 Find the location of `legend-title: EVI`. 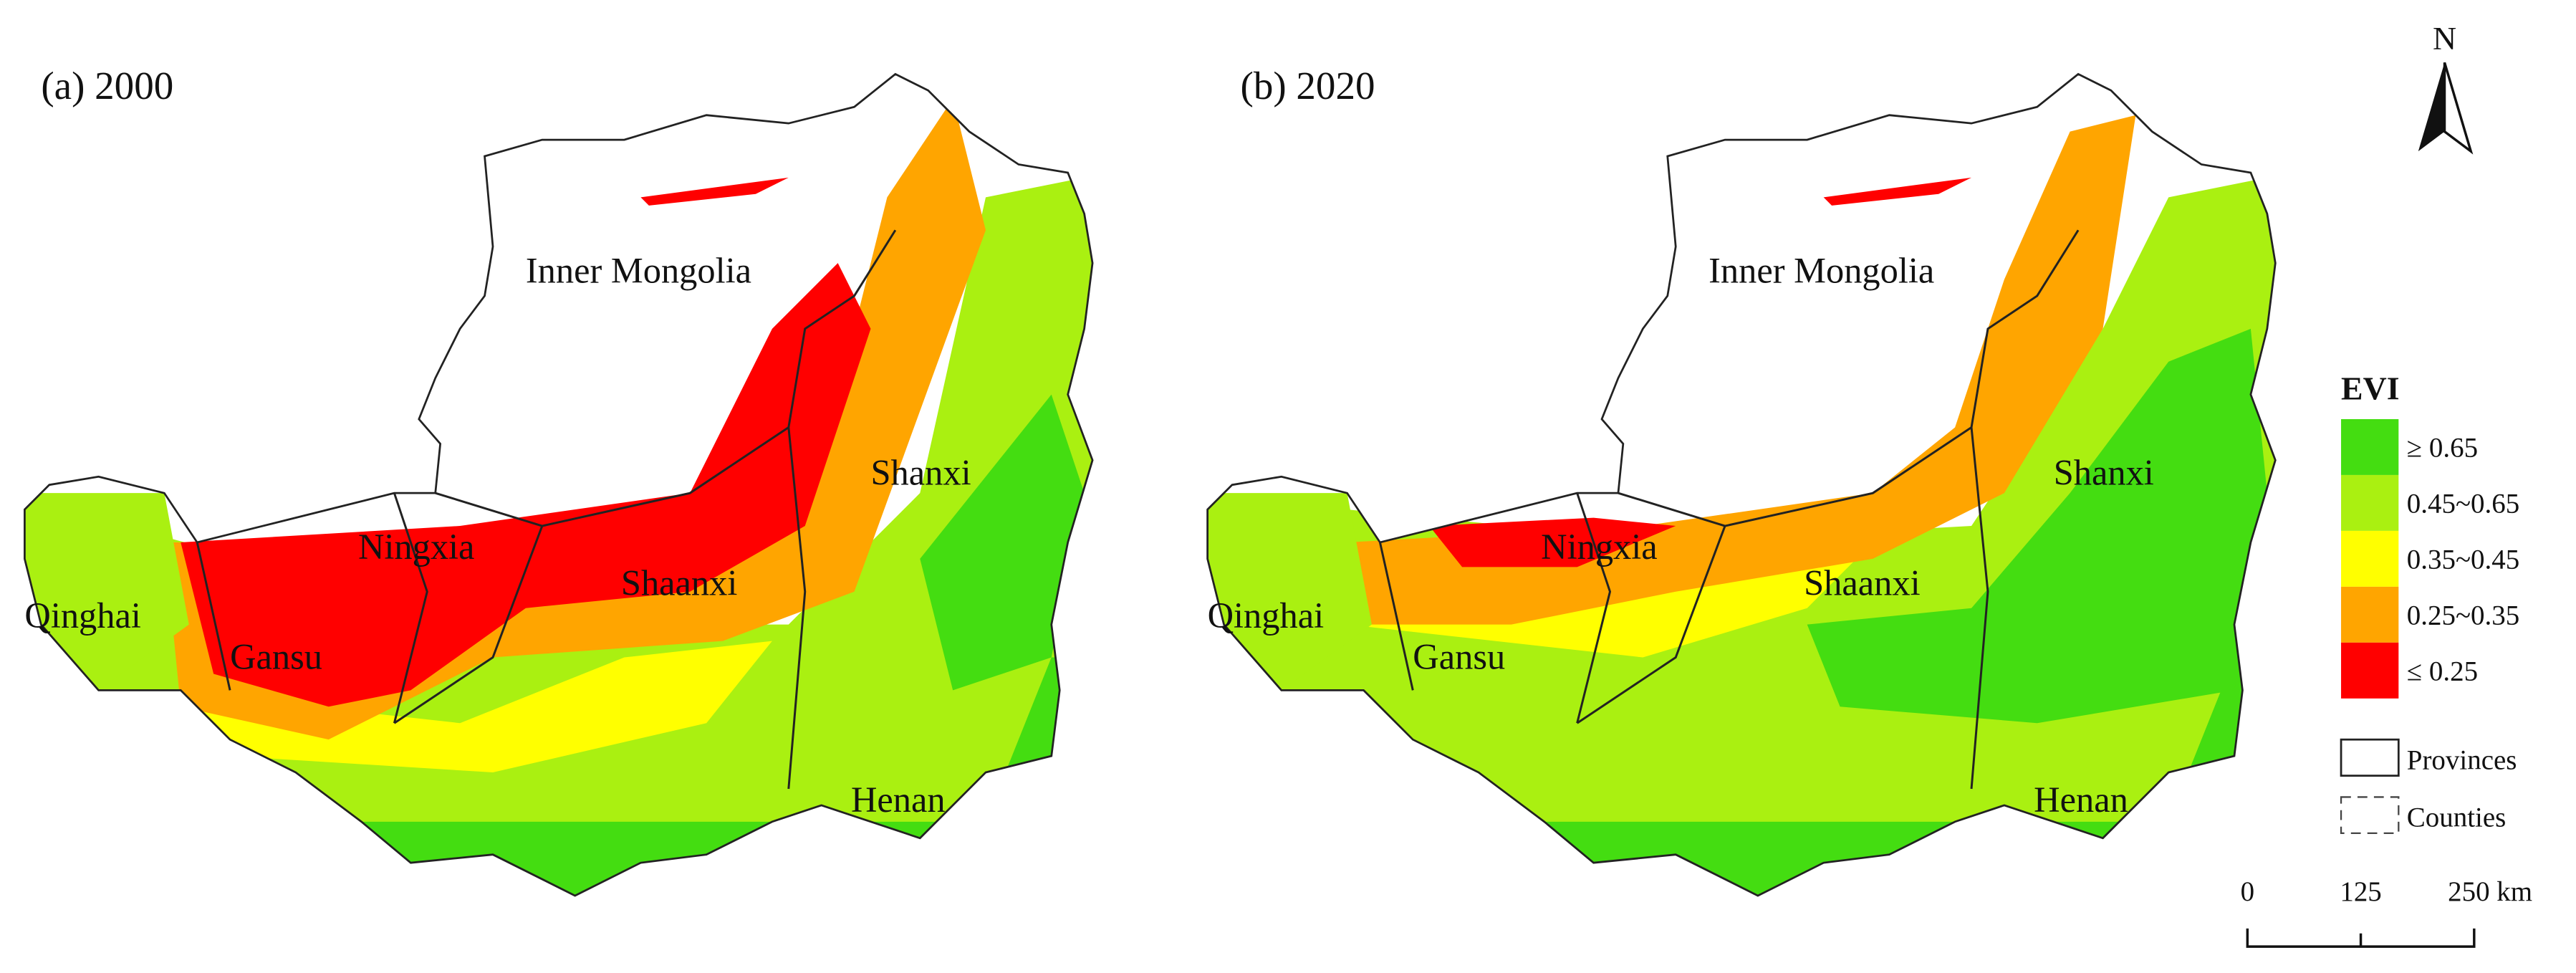

legend-title: EVI is located at coordinates (2371, 388).